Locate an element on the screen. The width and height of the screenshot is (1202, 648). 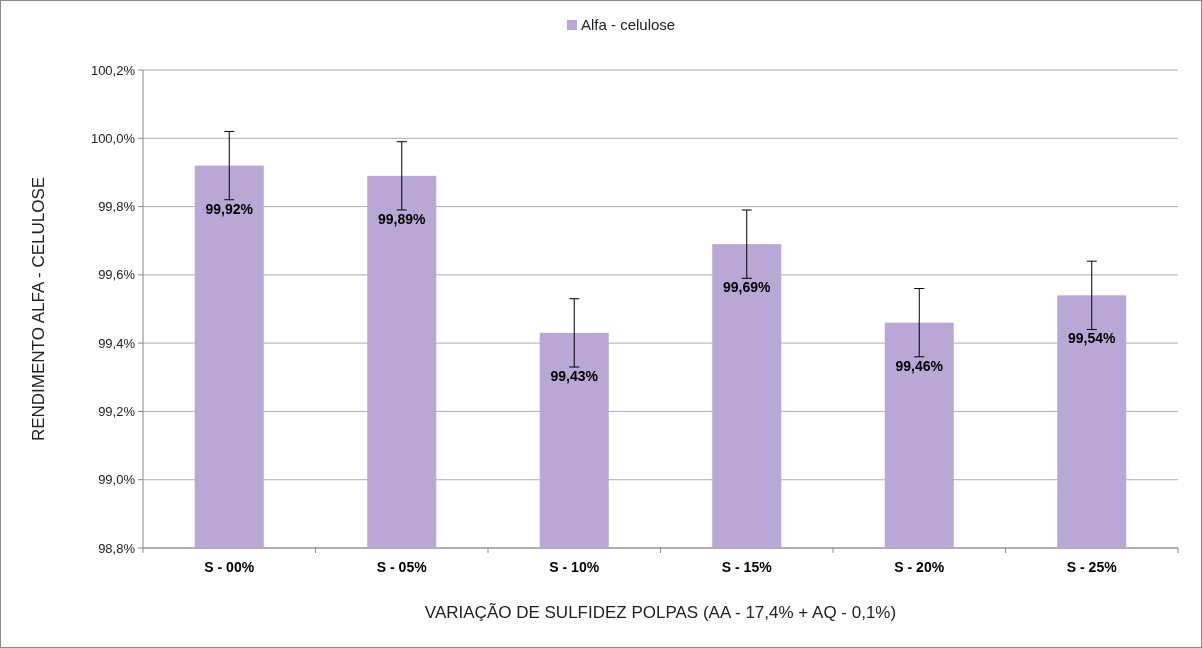
data-label: 99,69% is located at coordinates (747, 287).